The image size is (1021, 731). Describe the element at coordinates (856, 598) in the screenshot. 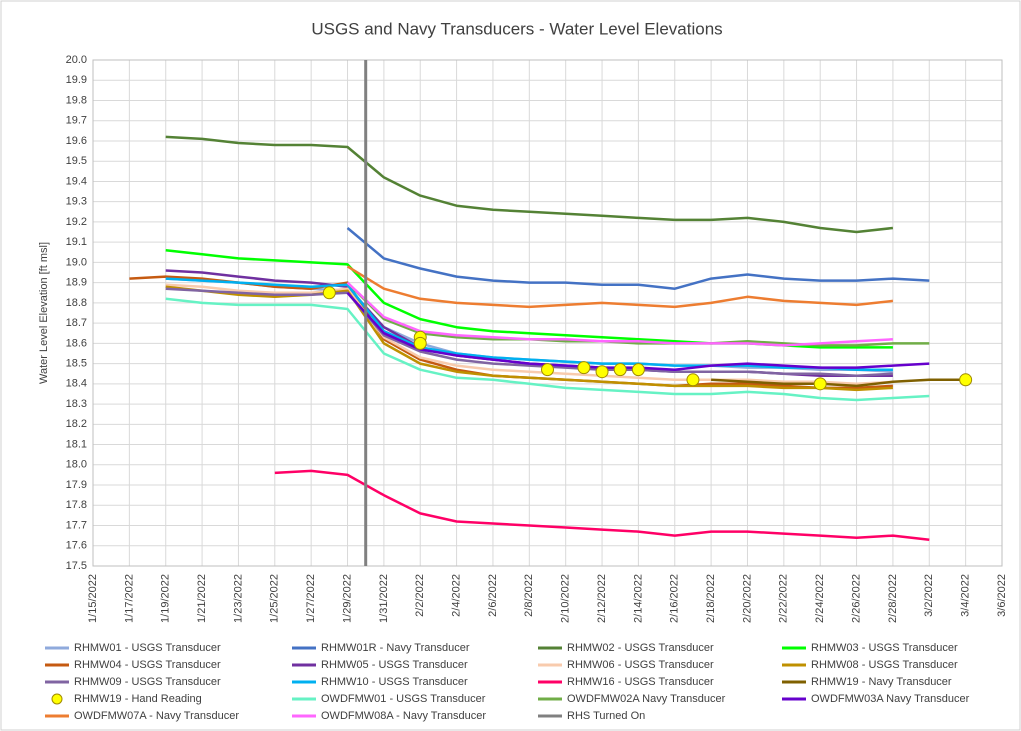

I see `x-tick-label: 2/26/2022` at that location.